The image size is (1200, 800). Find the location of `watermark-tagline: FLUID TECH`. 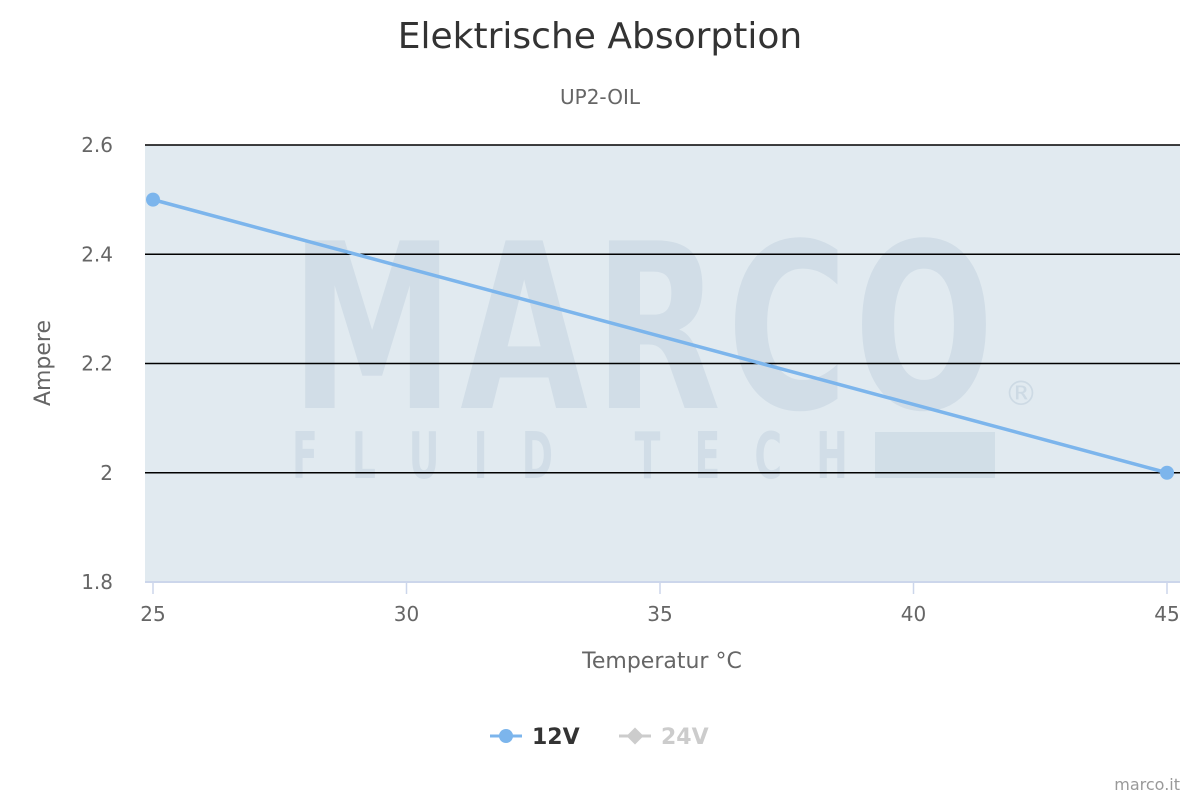

watermark-tagline: FLUID TECH is located at coordinates (587, 457).